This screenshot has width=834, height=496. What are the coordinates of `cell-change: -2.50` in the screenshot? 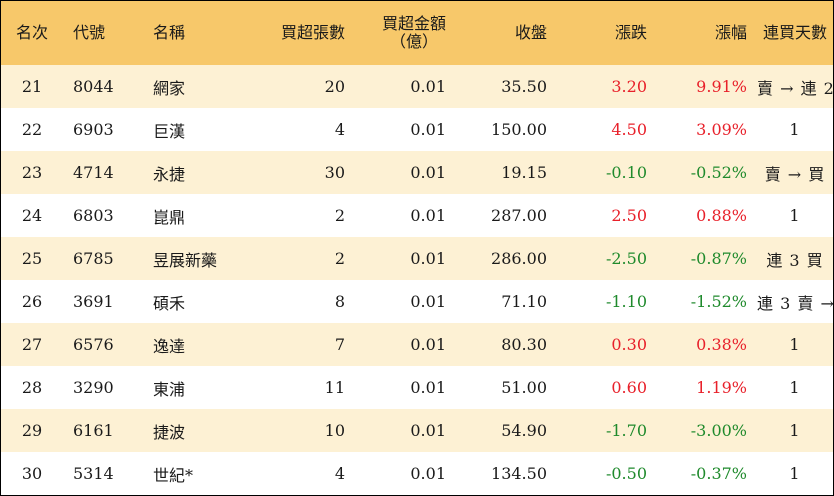 It's located at (626, 258).